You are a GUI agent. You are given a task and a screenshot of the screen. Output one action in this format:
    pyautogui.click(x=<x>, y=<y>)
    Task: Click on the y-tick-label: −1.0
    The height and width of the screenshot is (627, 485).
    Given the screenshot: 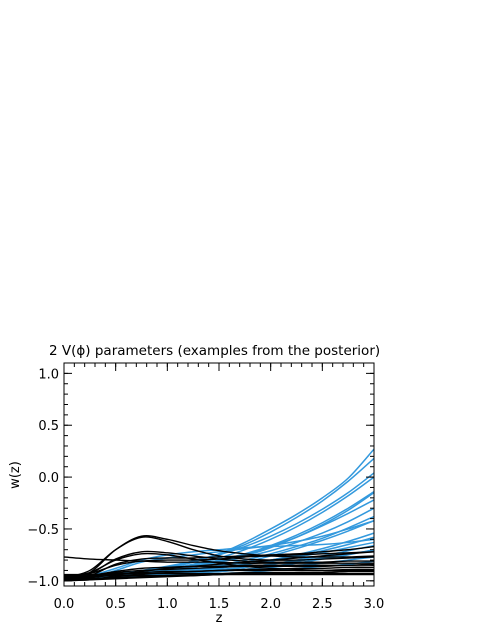 What is the action you would take?
    pyautogui.click(x=43, y=582)
    